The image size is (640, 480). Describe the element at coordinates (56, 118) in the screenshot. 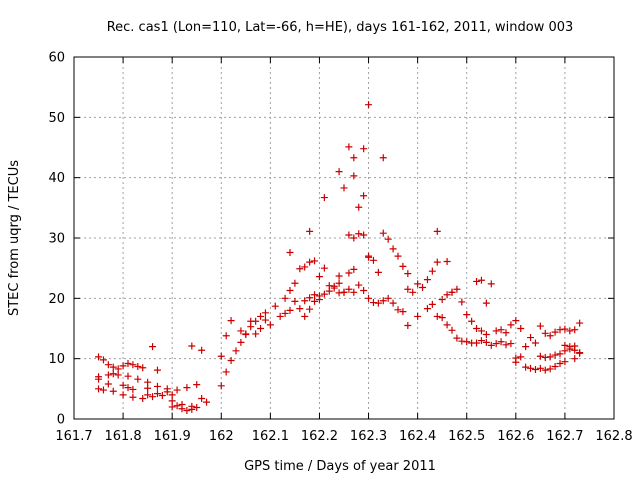

I see `y-tick-label: 50` at that location.